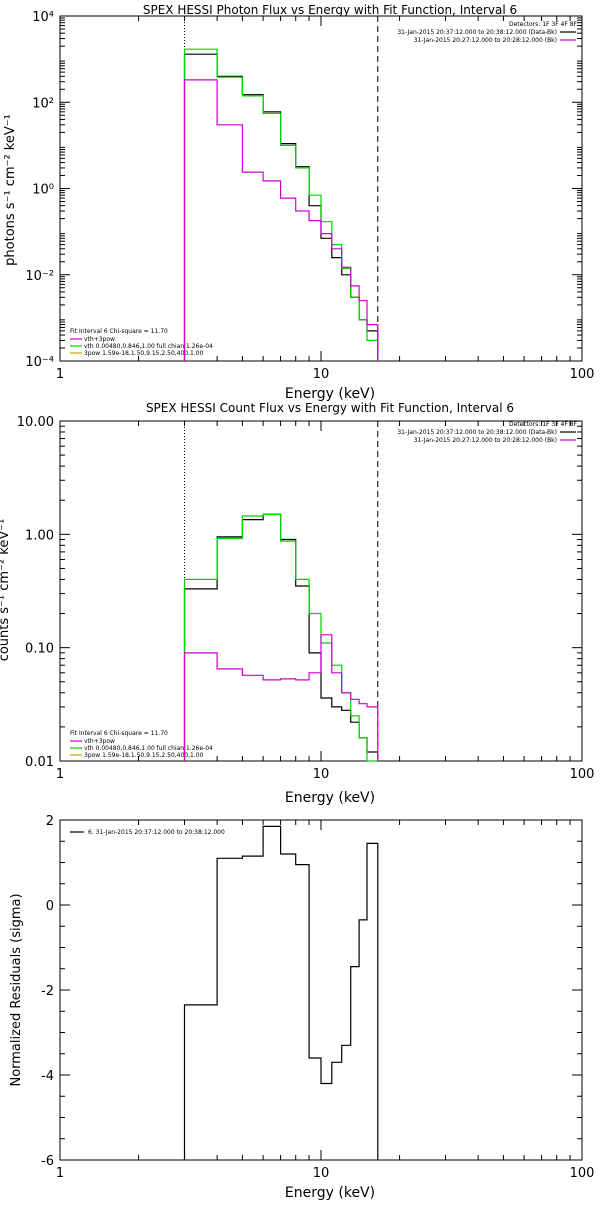 Image resolution: width=600 pixels, height=1205 pixels. What do you see at coordinates (39, 276) in the screenshot?
I see `y-tick-label: 10⁻²` at bounding box center [39, 276].